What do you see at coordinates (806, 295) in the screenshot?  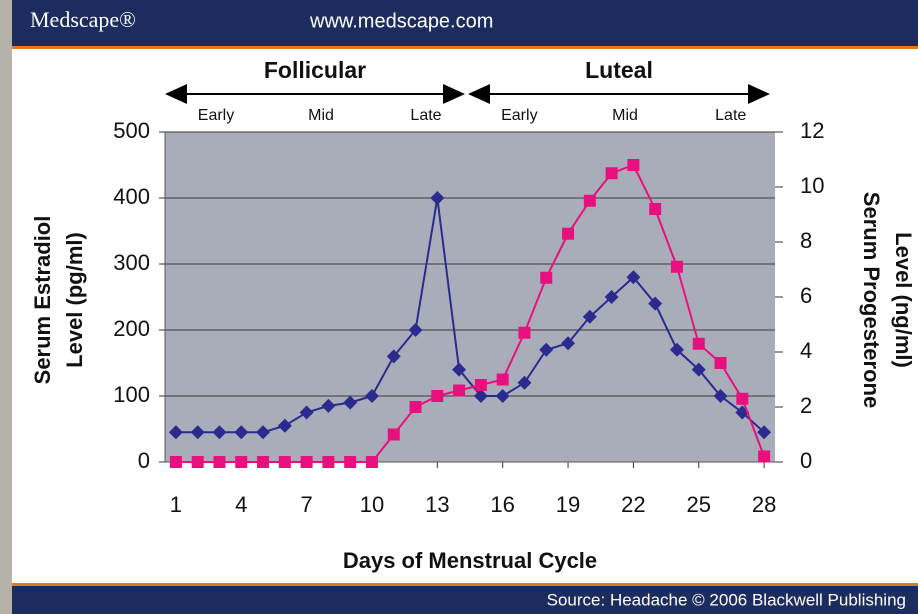 I see `y2-tick-label: 6` at bounding box center [806, 295].